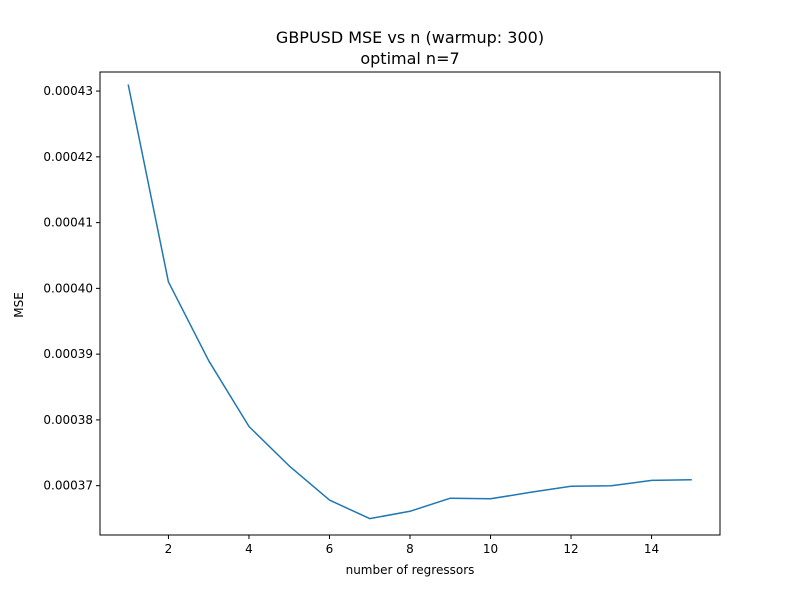 This screenshot has width=800, height=600. What do you see at coordinates (410, 37) in the screenshot?
I see `chart-title: GBPUSD MSE vs n (warmup: 300)` at bounding box center [410, 37].